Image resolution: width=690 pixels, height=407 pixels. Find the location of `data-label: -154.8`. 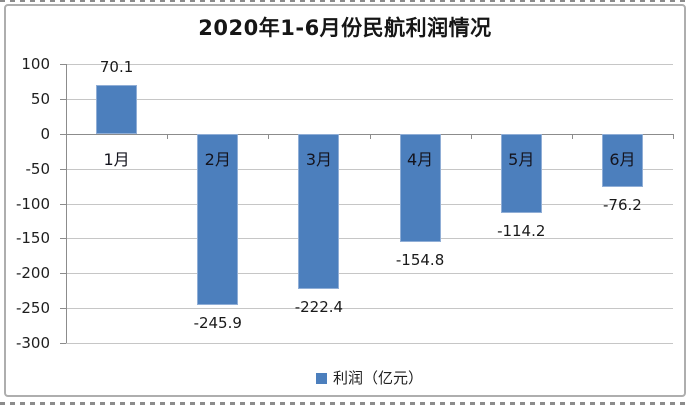

data-label: -154.8 is located at coordinates (420, 259).